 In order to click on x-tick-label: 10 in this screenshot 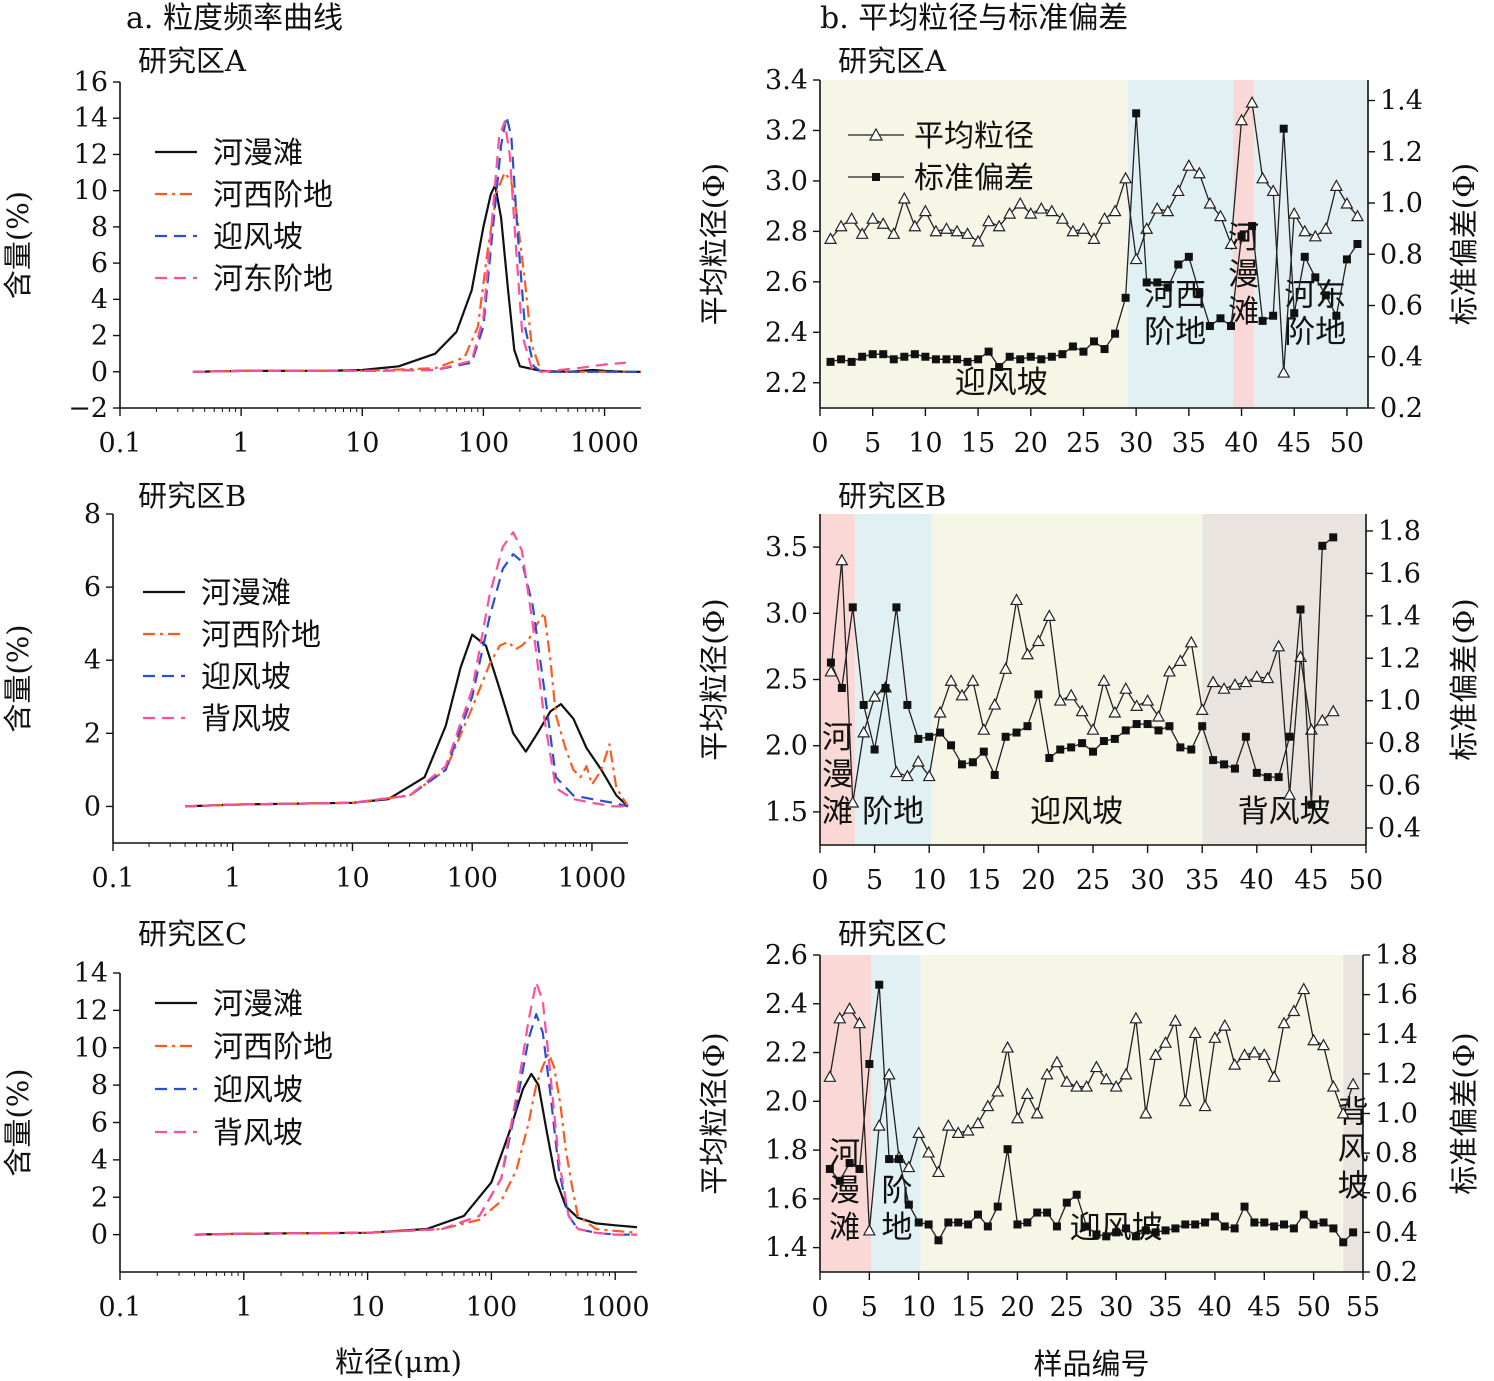, I will do `click(929, 880)`.